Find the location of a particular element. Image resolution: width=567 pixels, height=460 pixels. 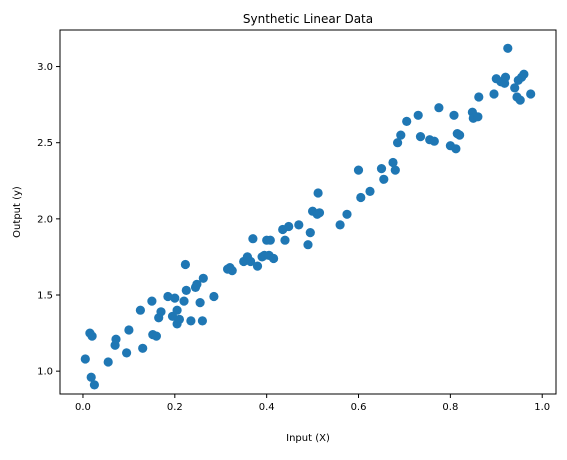

x-tick-label: 0.0 is located at coordinates (83, 407).